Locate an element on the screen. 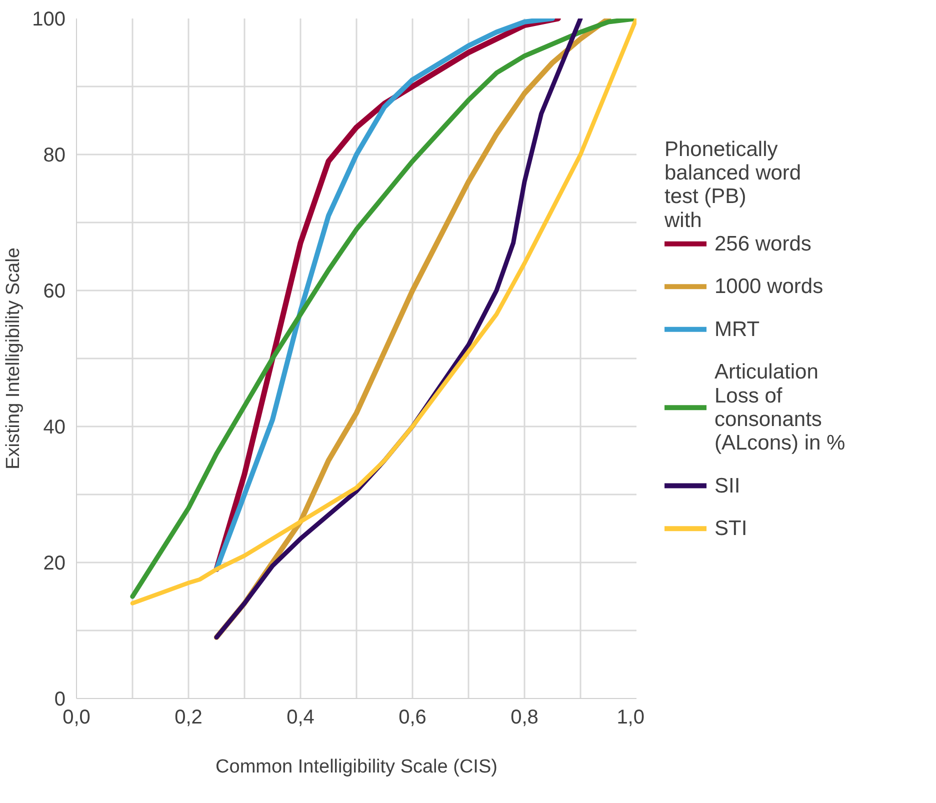 This screenshot has height=803, width=936. x-tick-label: 0,0 is located at coordinates (76, 717).